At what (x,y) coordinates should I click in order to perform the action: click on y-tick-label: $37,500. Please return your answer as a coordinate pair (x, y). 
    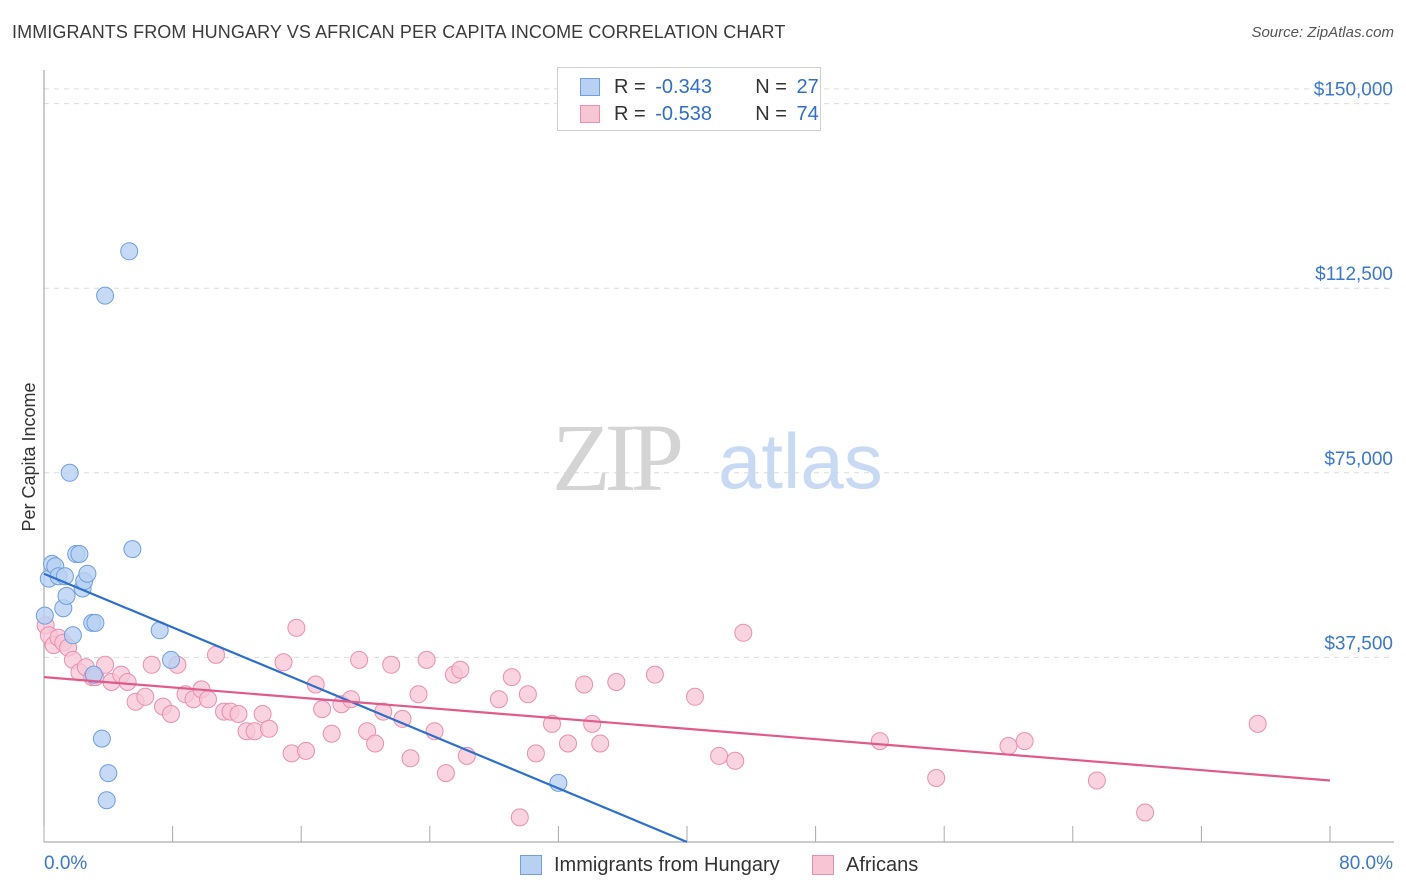
    Looking at the image, I should click on (1358, 643).